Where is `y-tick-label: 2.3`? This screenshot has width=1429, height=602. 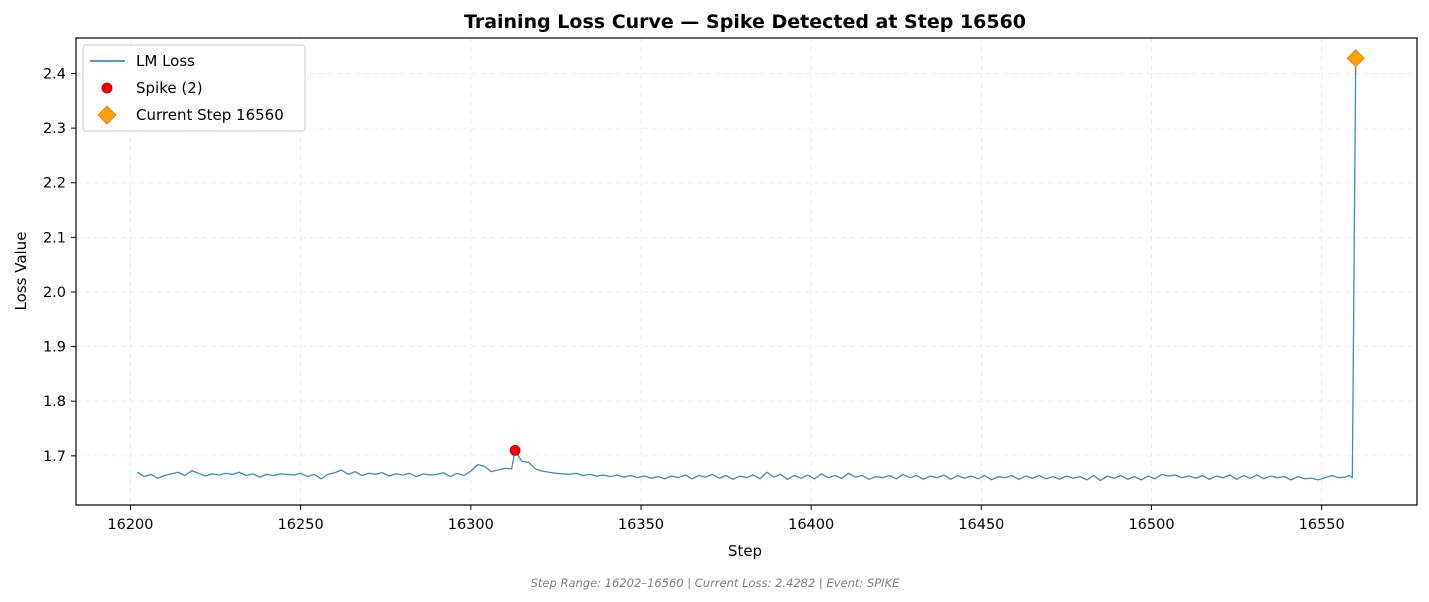
y-tick-label: 2.3 is located at coordinates (54, 129).